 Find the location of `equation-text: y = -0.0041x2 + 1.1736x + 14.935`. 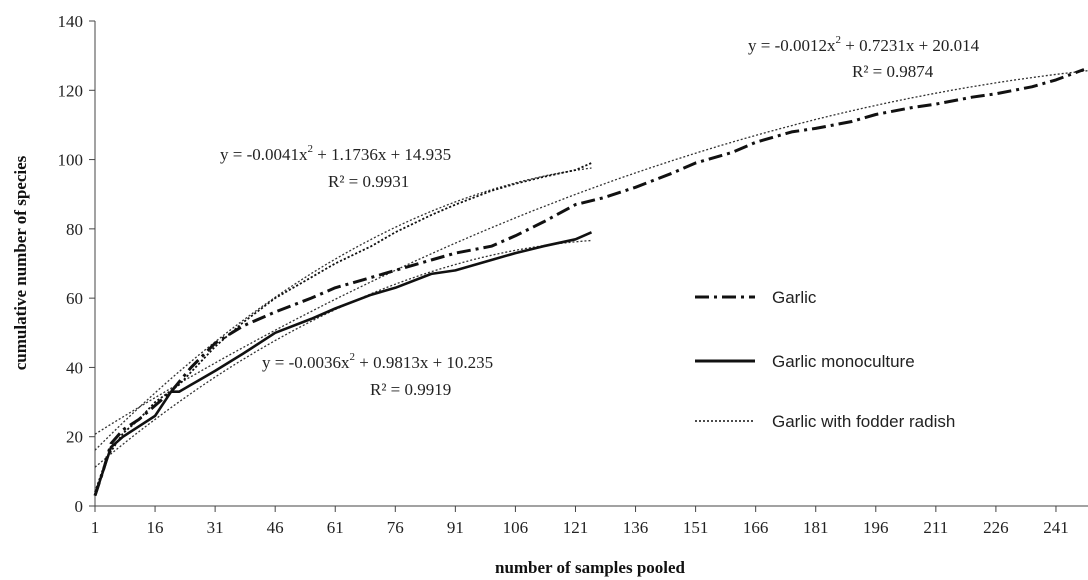

equation-text: y = -0.0041x2 + 1.1736x + 14.935 is located at coordinates (335, 153).